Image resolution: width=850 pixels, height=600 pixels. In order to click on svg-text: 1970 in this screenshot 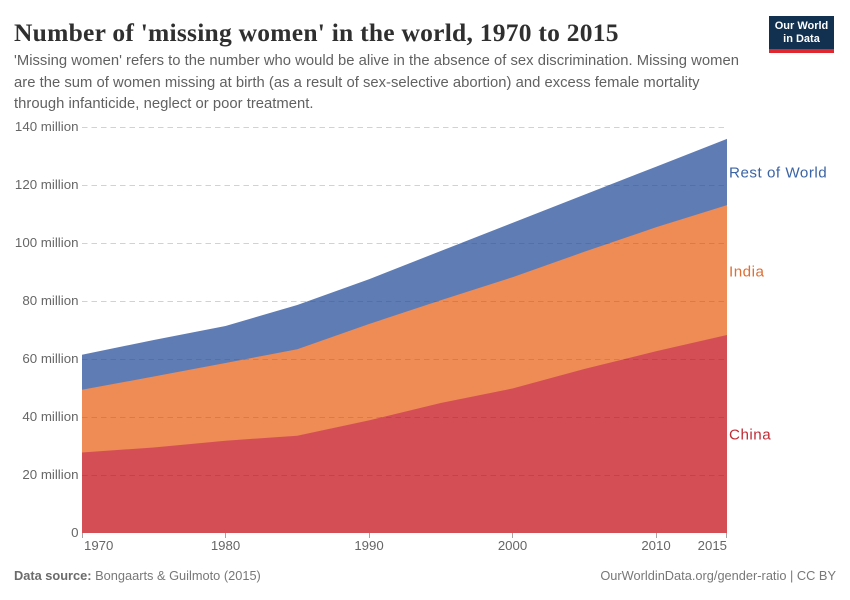, I will do `click(98, 545)`.